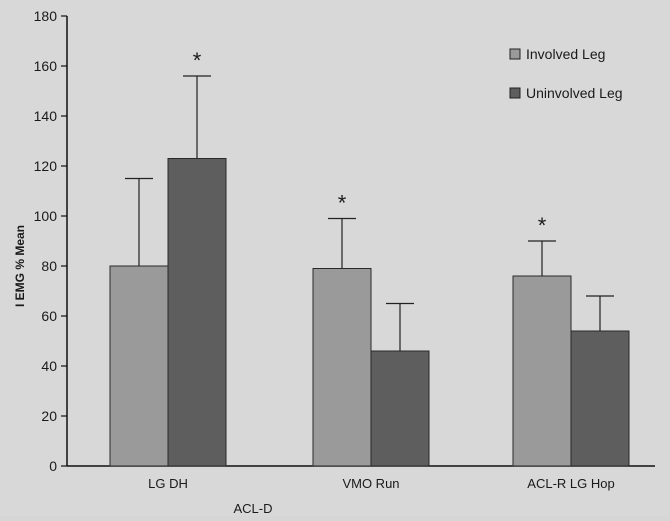 Image resolution: width=670 pixels, height=521 pixels. Describe the element at coordinates (252, 508) in the screenshot. I see `group-label: ACL-D` at that location.